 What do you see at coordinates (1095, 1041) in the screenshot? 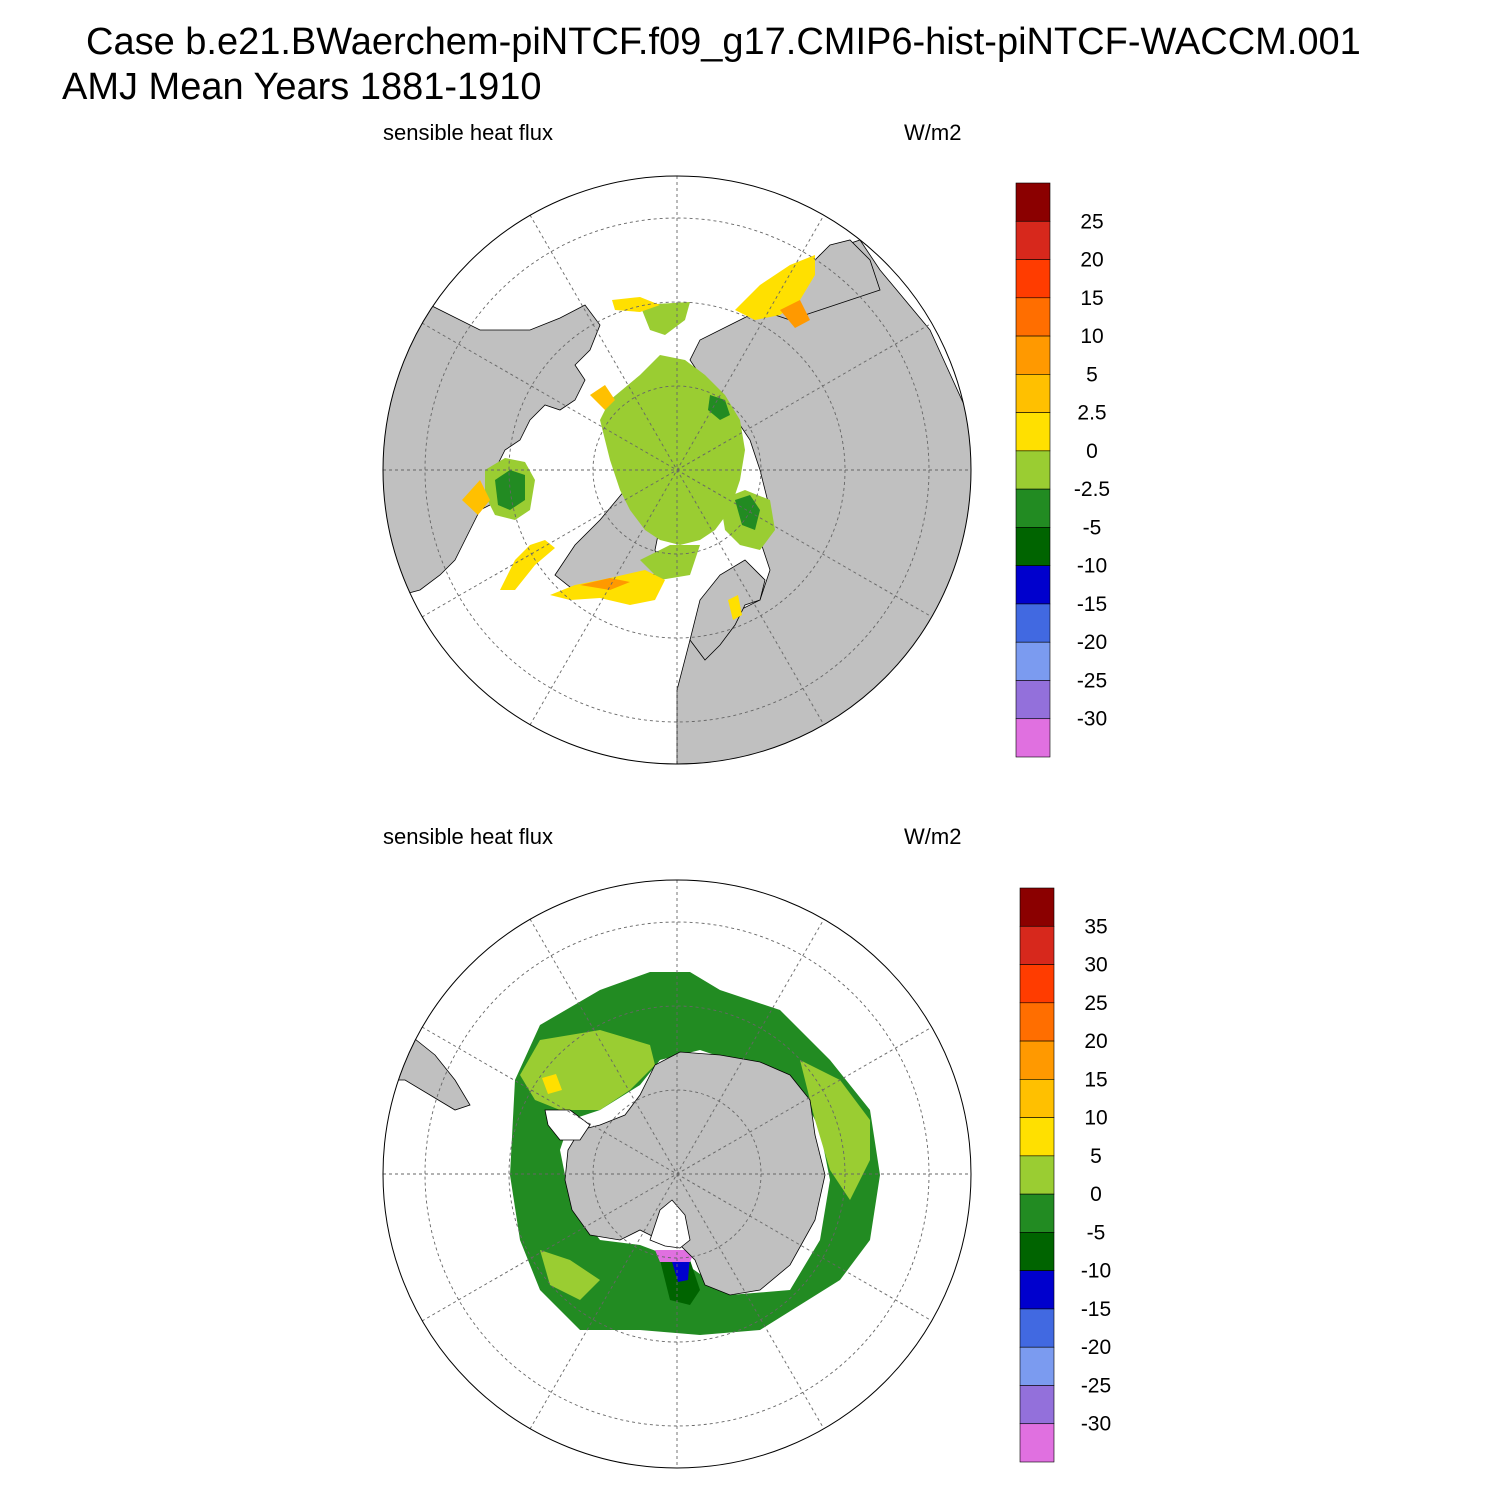
I see `south-colorbar-tick-label: 20` at bounding box center [1095, 1041].